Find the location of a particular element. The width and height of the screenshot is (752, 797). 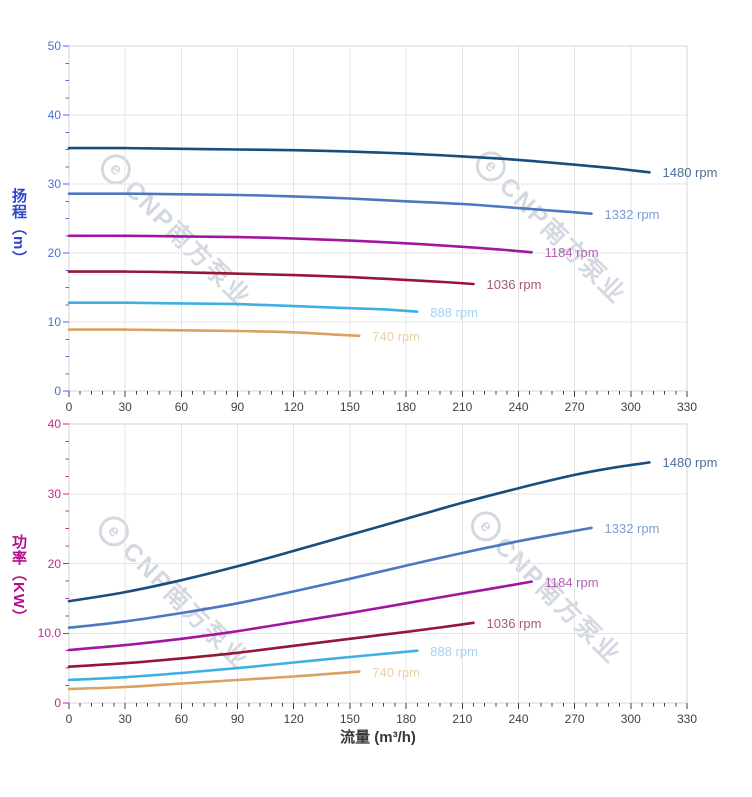

power-axis-title: 功率（KW） is located at coordinates (18, 579).